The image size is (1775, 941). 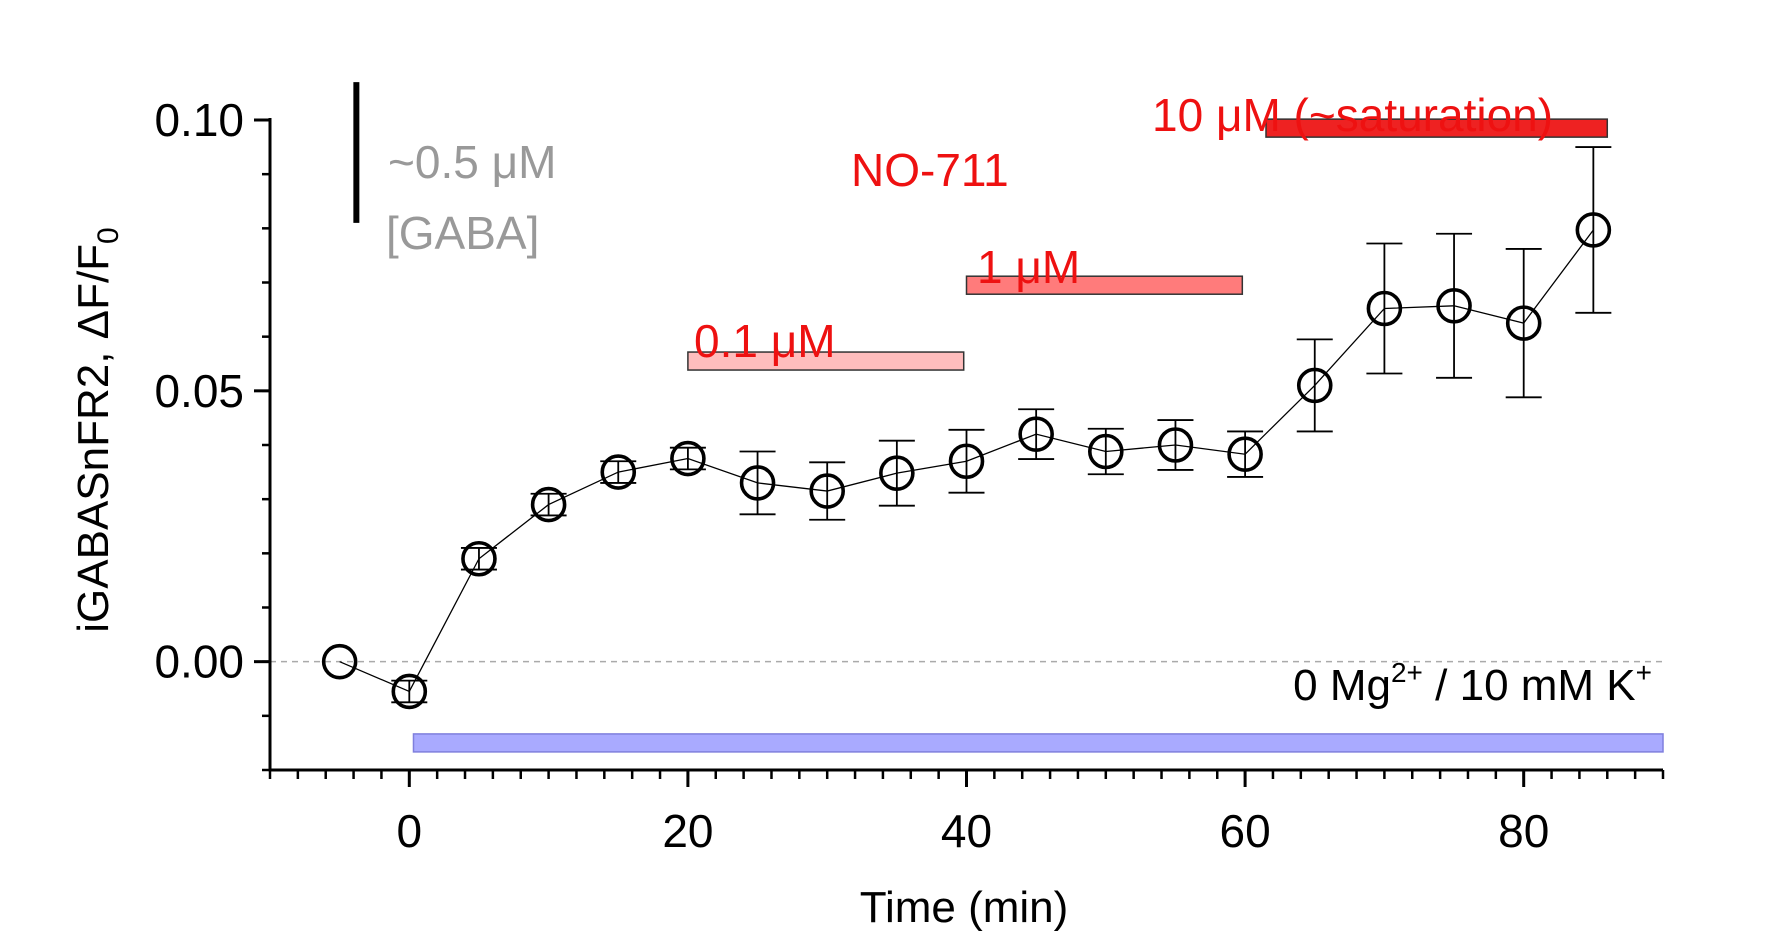 What do you see at coordinates (462, 233) in the screenshot?
I see `scale-bar-label-gaba: [GABA]` at bounding box center [462, 233].